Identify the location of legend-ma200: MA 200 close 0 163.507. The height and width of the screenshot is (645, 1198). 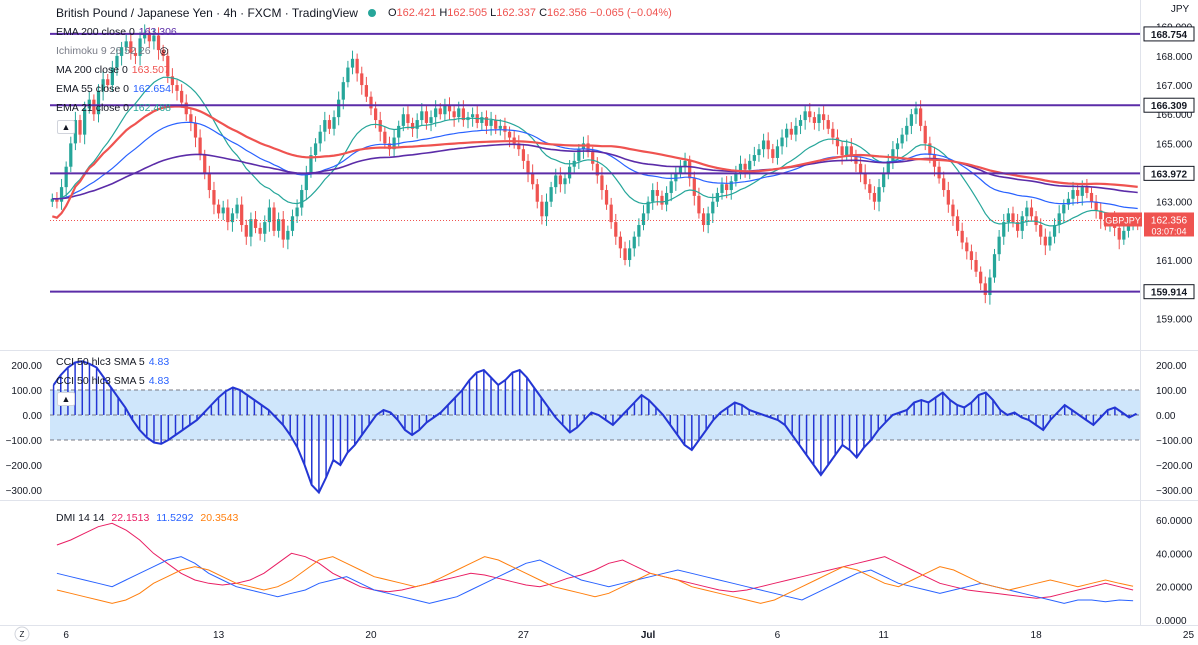
(113, 70).